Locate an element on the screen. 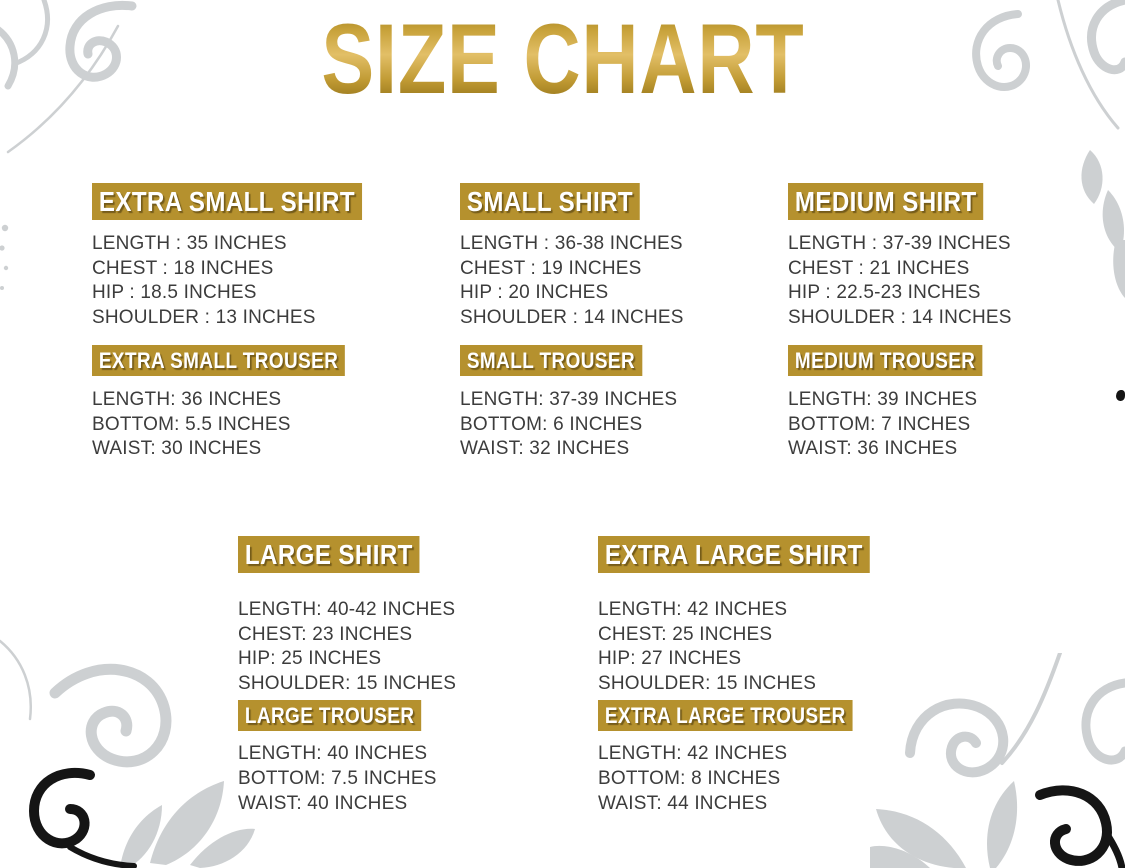  measurement-line: BOTTOM: 7.5 INCHES is located at coordinates (337, 778).